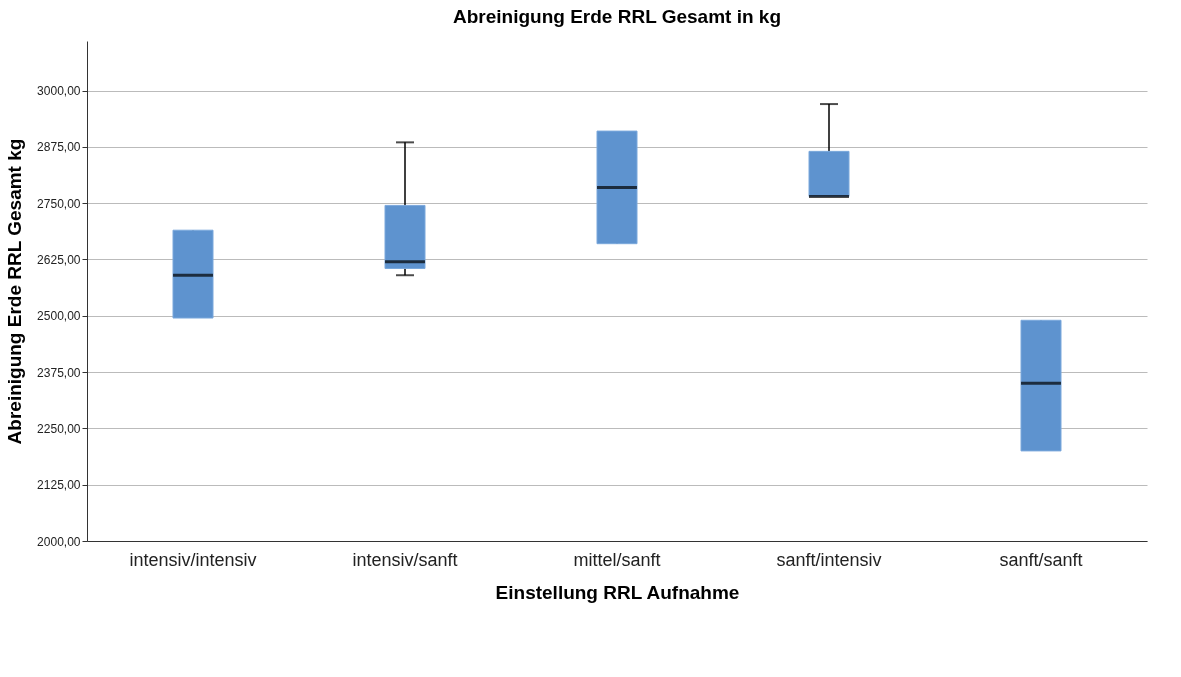 The width and height of the screenshot is (1181, 677). I want to click on x-tick-label: sanft/intensiv, so click(829, 559).